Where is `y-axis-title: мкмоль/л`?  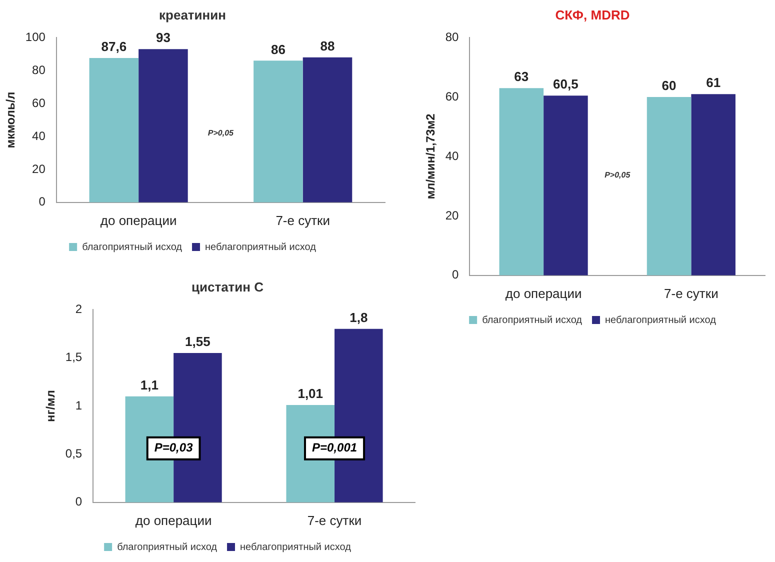 y-axis-title: мкмоль/л is located at coordinates (11, 120).